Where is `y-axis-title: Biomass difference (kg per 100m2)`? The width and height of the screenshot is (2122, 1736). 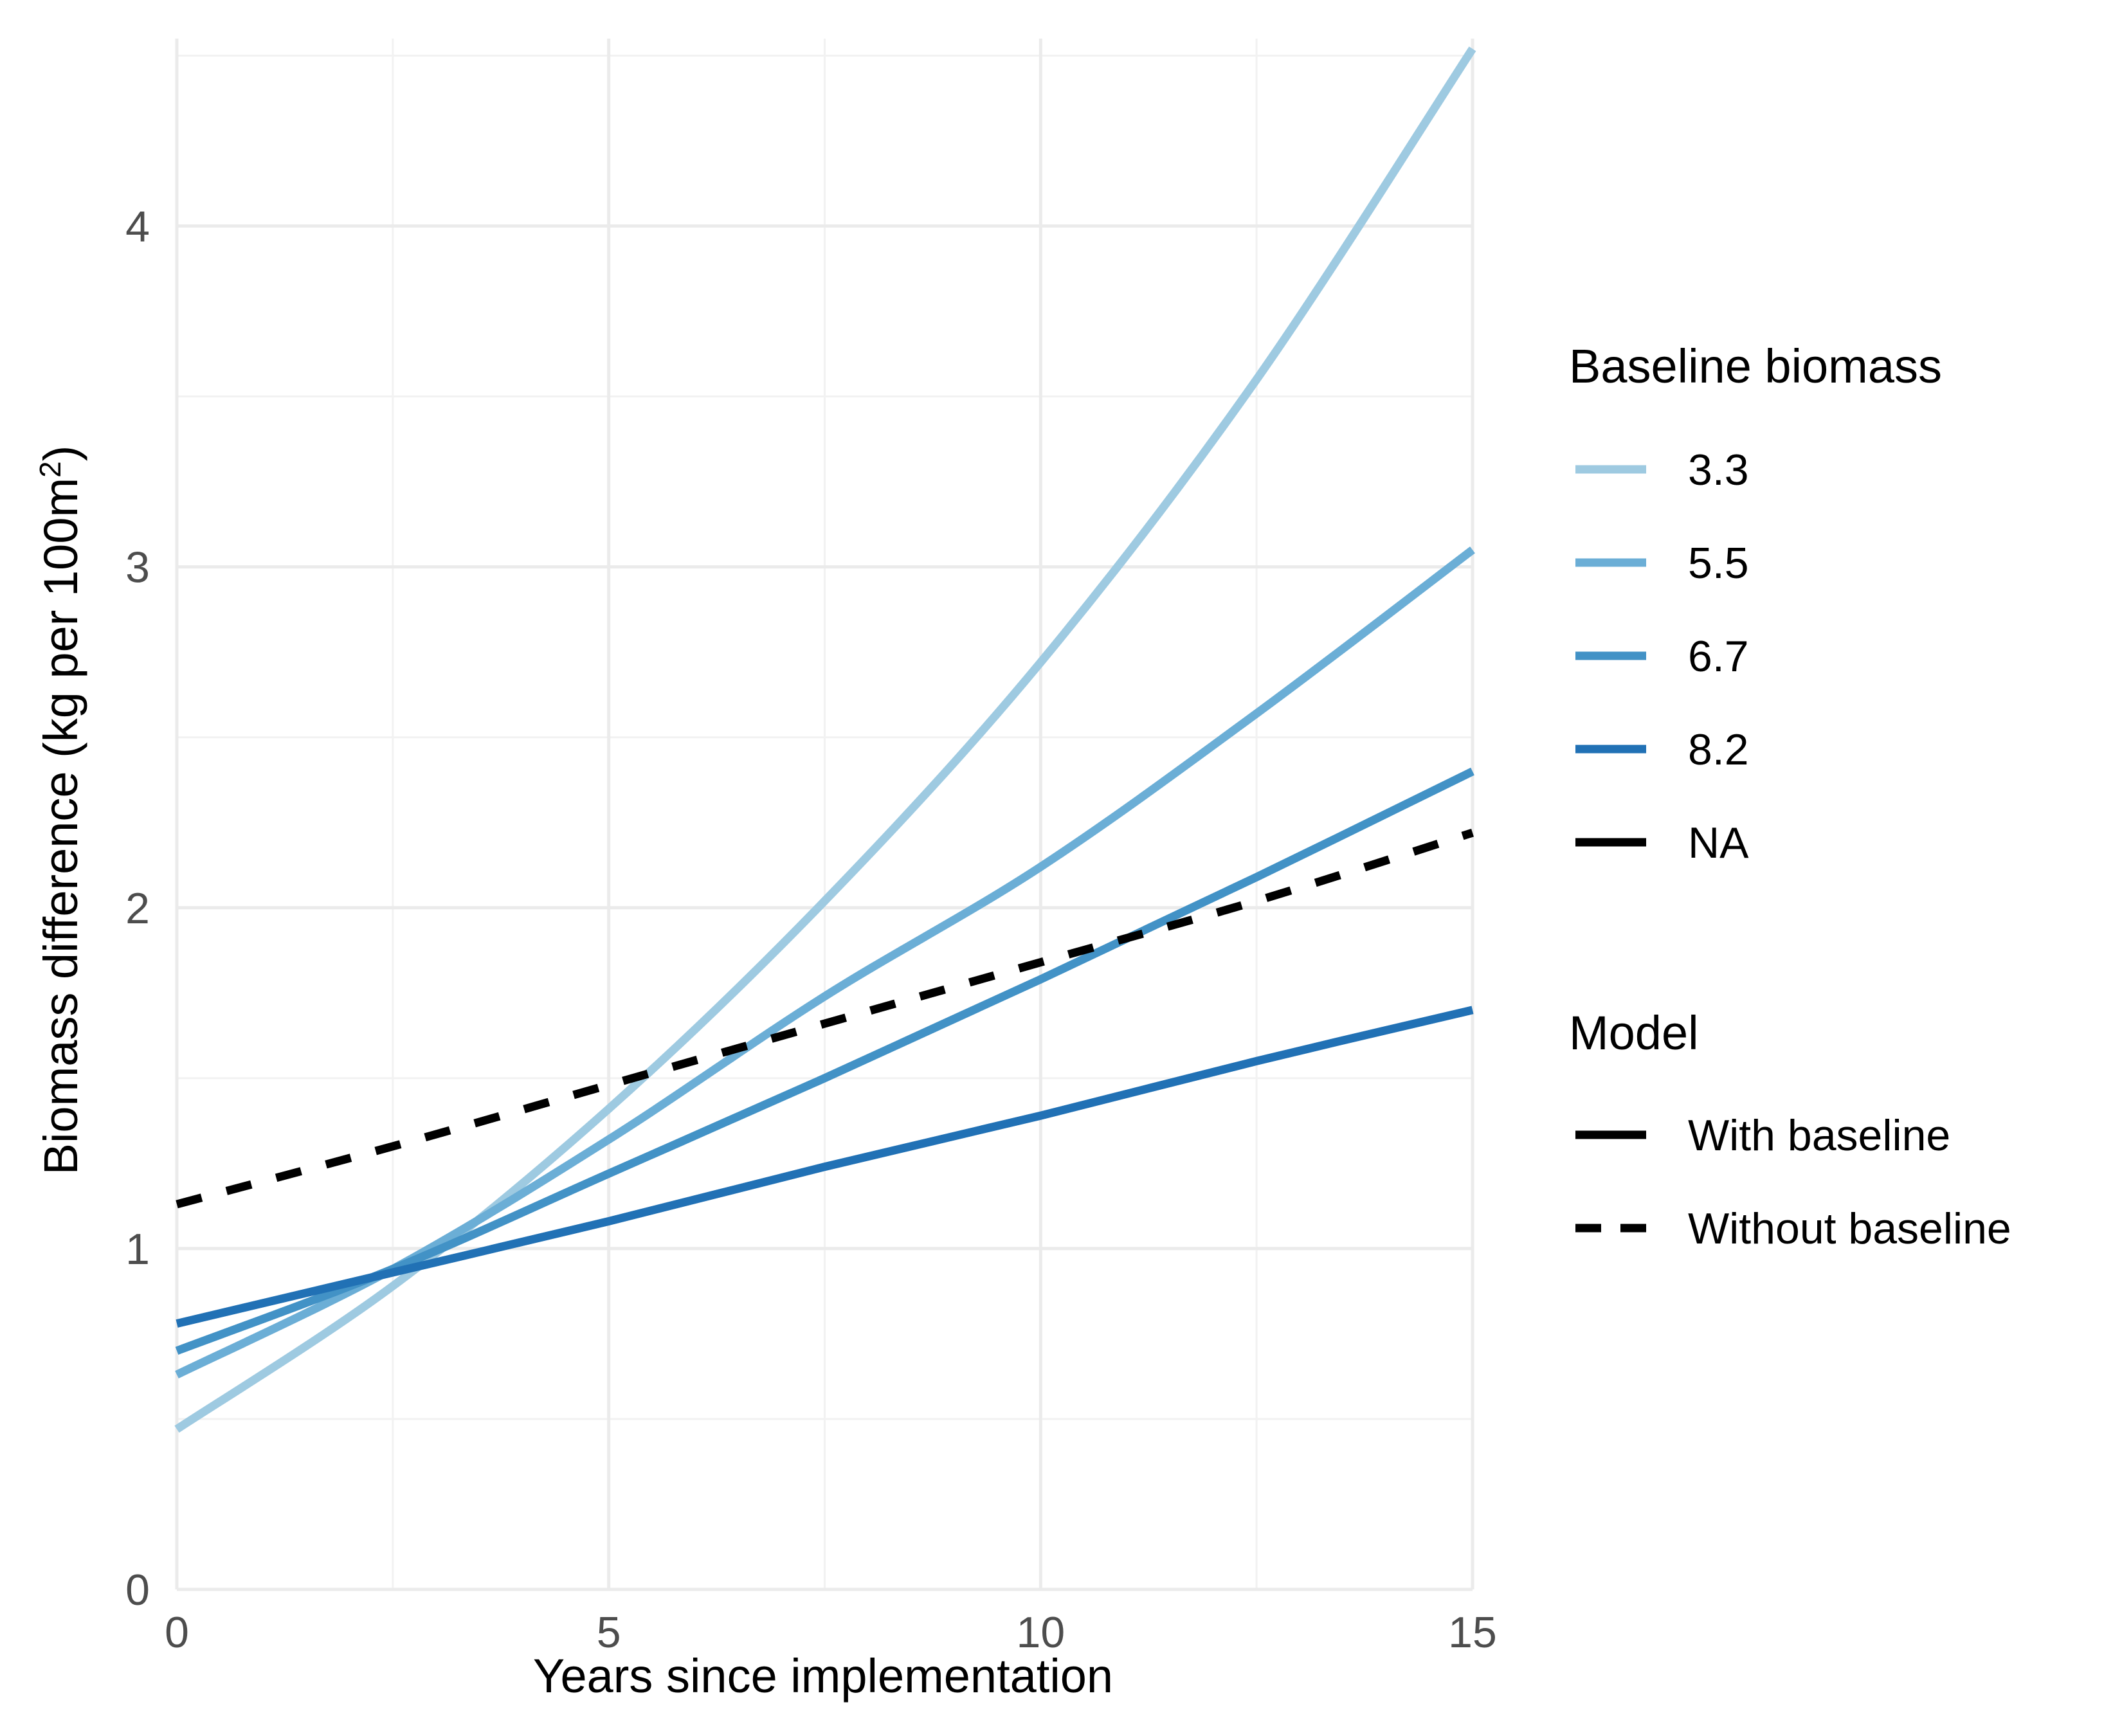
y-axis-title: Biomass difference (kg per 100m2) is located at coordinates (60, 810).